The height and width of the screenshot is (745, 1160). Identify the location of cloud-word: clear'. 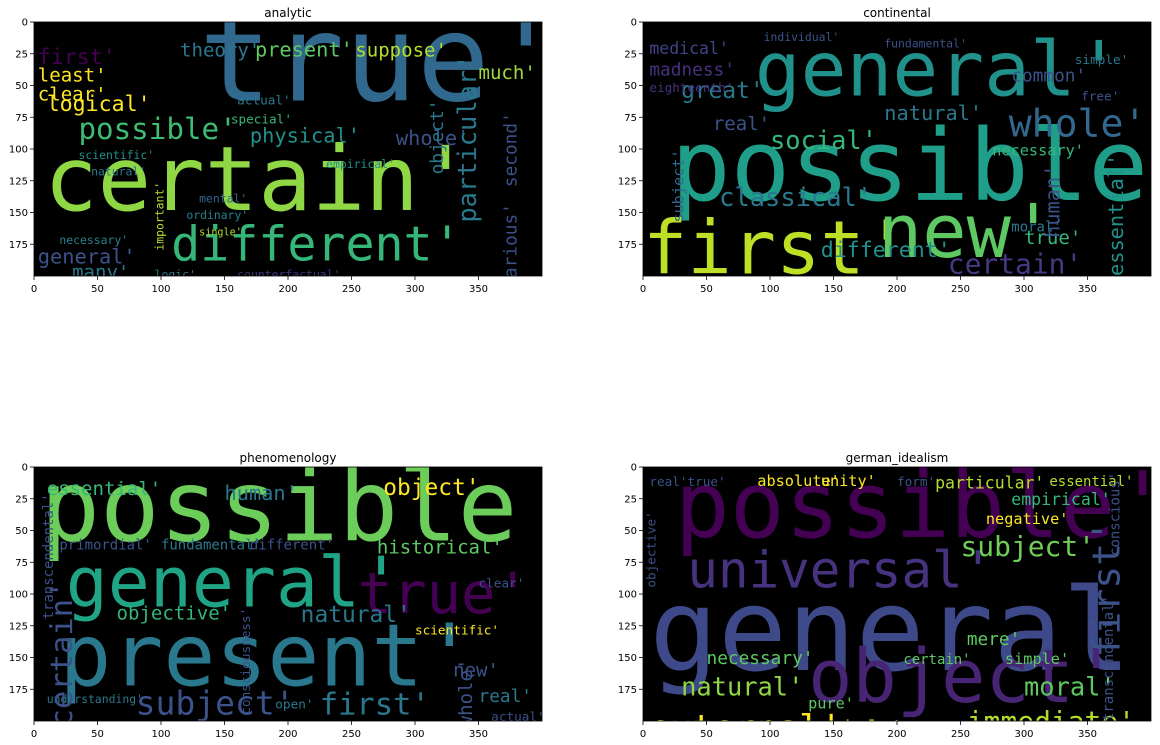
(72, 95).